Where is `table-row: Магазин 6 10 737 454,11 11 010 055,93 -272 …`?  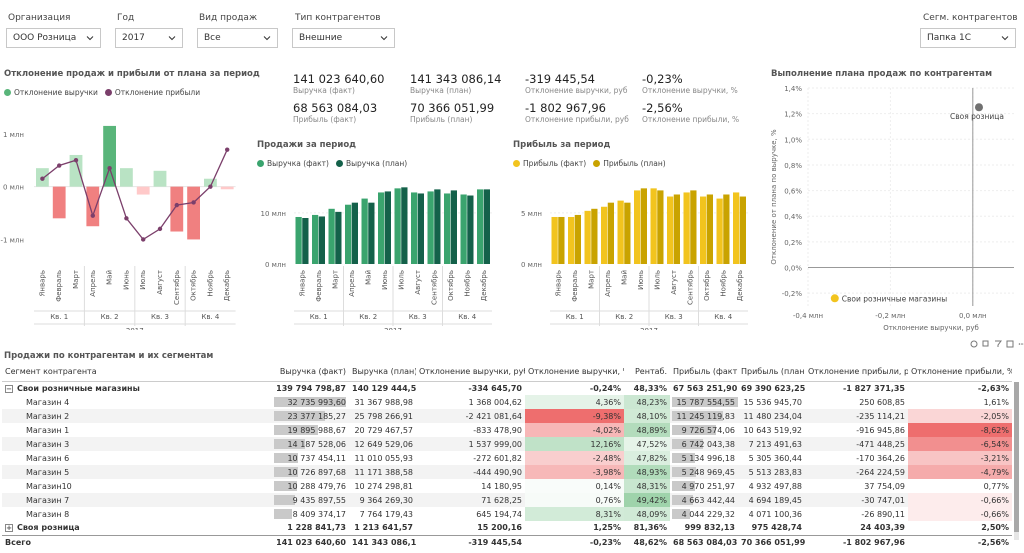
table-row: Магазин 6 10 737 454,11 11 010 055,93 -272 … is located at coordinates (507, 458).